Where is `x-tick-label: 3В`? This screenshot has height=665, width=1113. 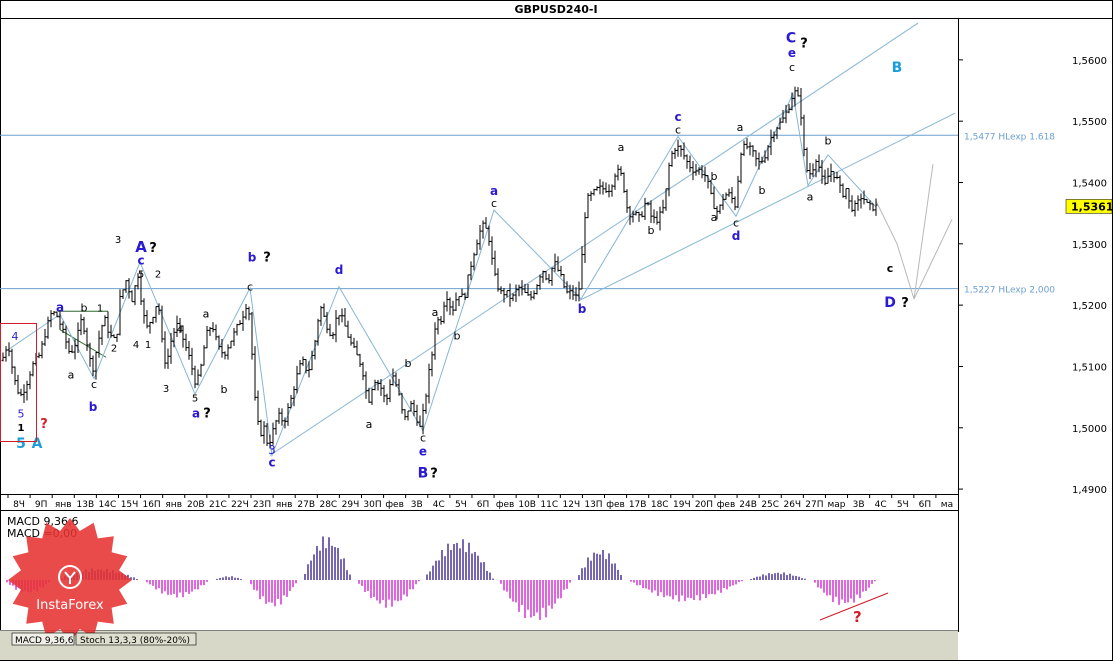 x-tick-label: 3В is located at coordinates (417, 505).